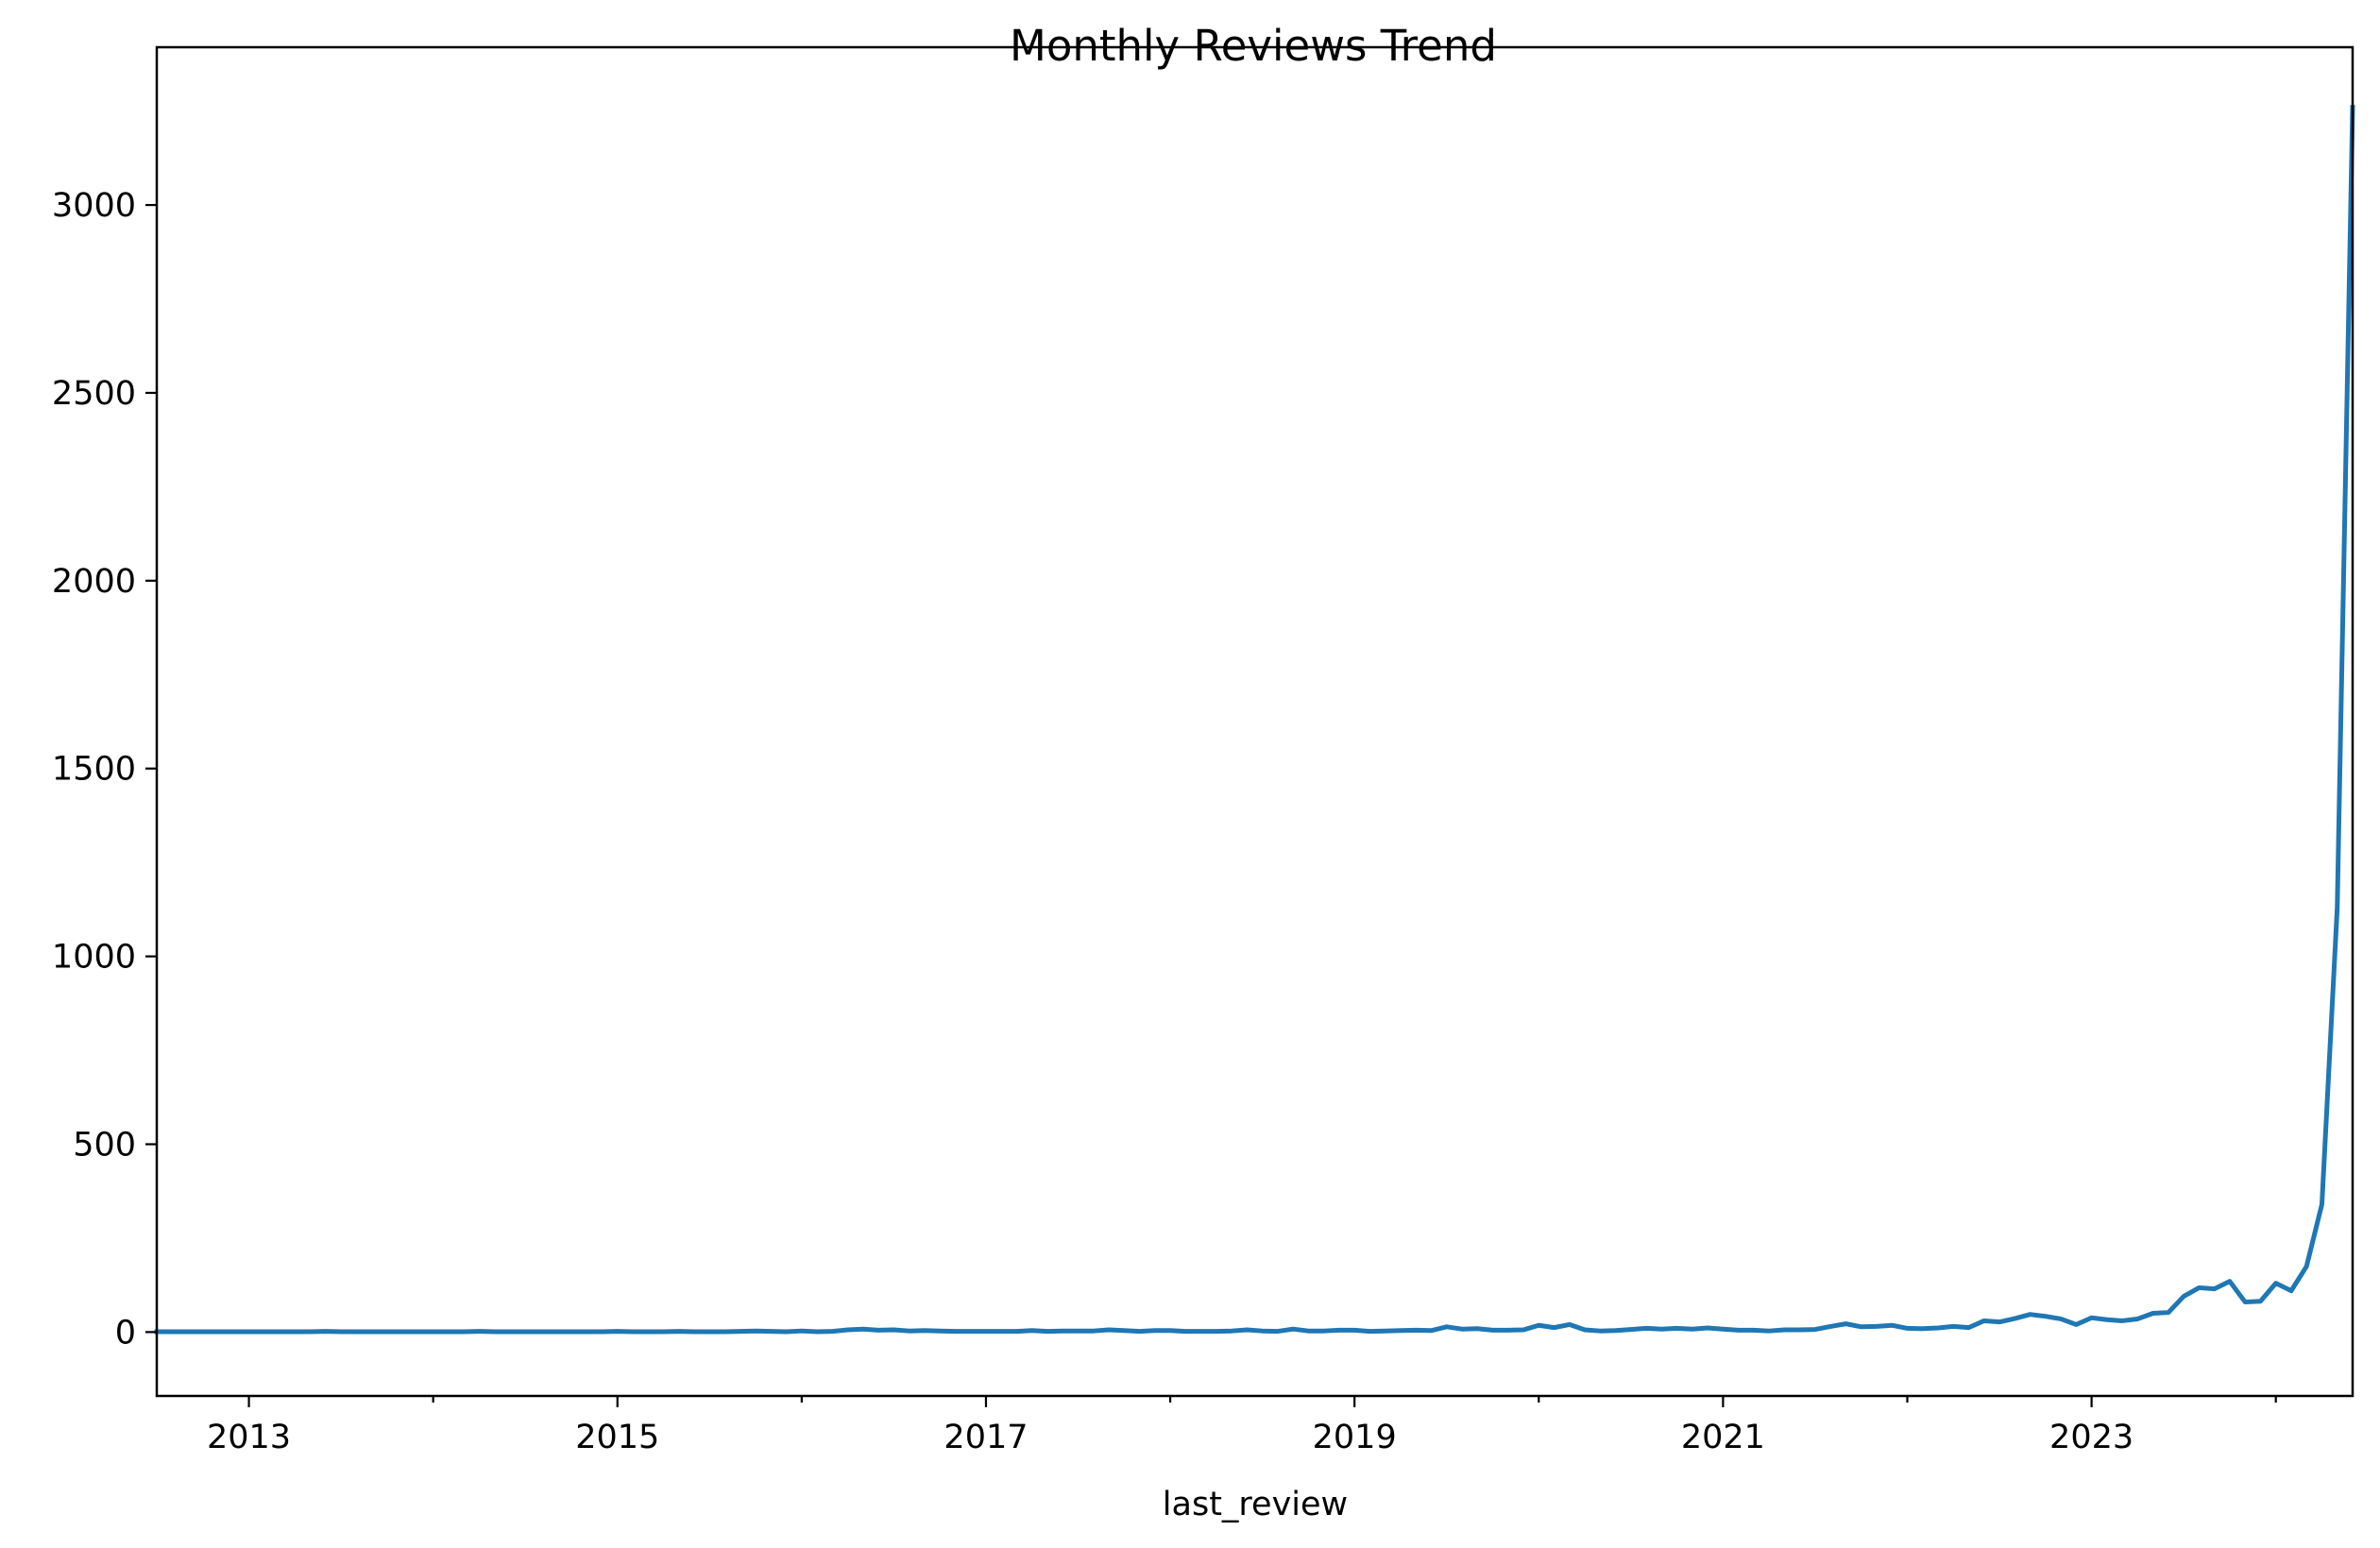  Describe the element at coordinates (2091, 1437) in the screenshot. I see `x-tick-label: 2023` at that location.